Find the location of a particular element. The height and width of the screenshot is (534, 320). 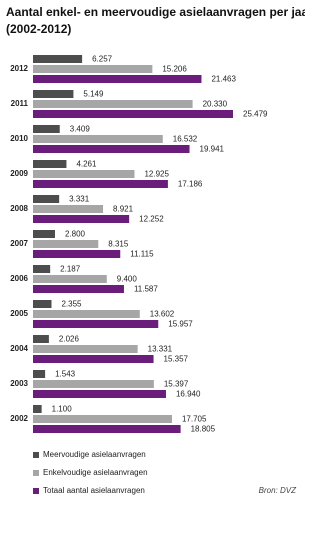

y-tick-label: 2003 is located at coordinates (19, 383).